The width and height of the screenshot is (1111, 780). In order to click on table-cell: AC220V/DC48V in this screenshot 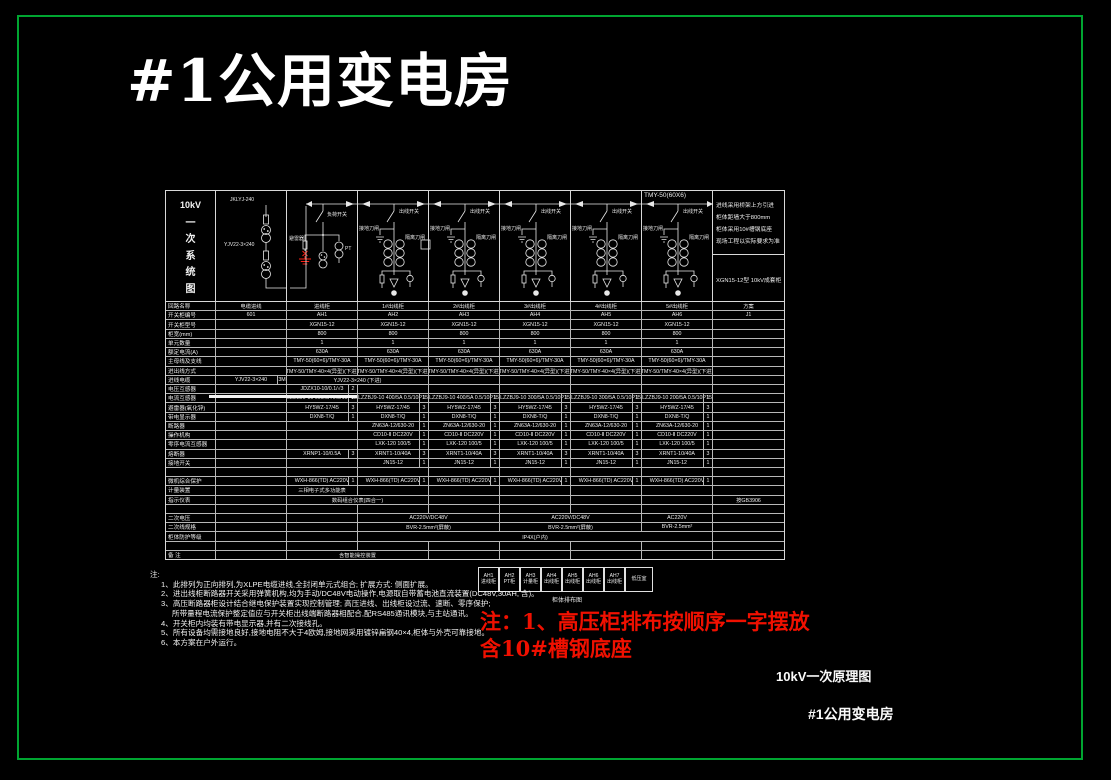, I will do `click(571, 518)`.